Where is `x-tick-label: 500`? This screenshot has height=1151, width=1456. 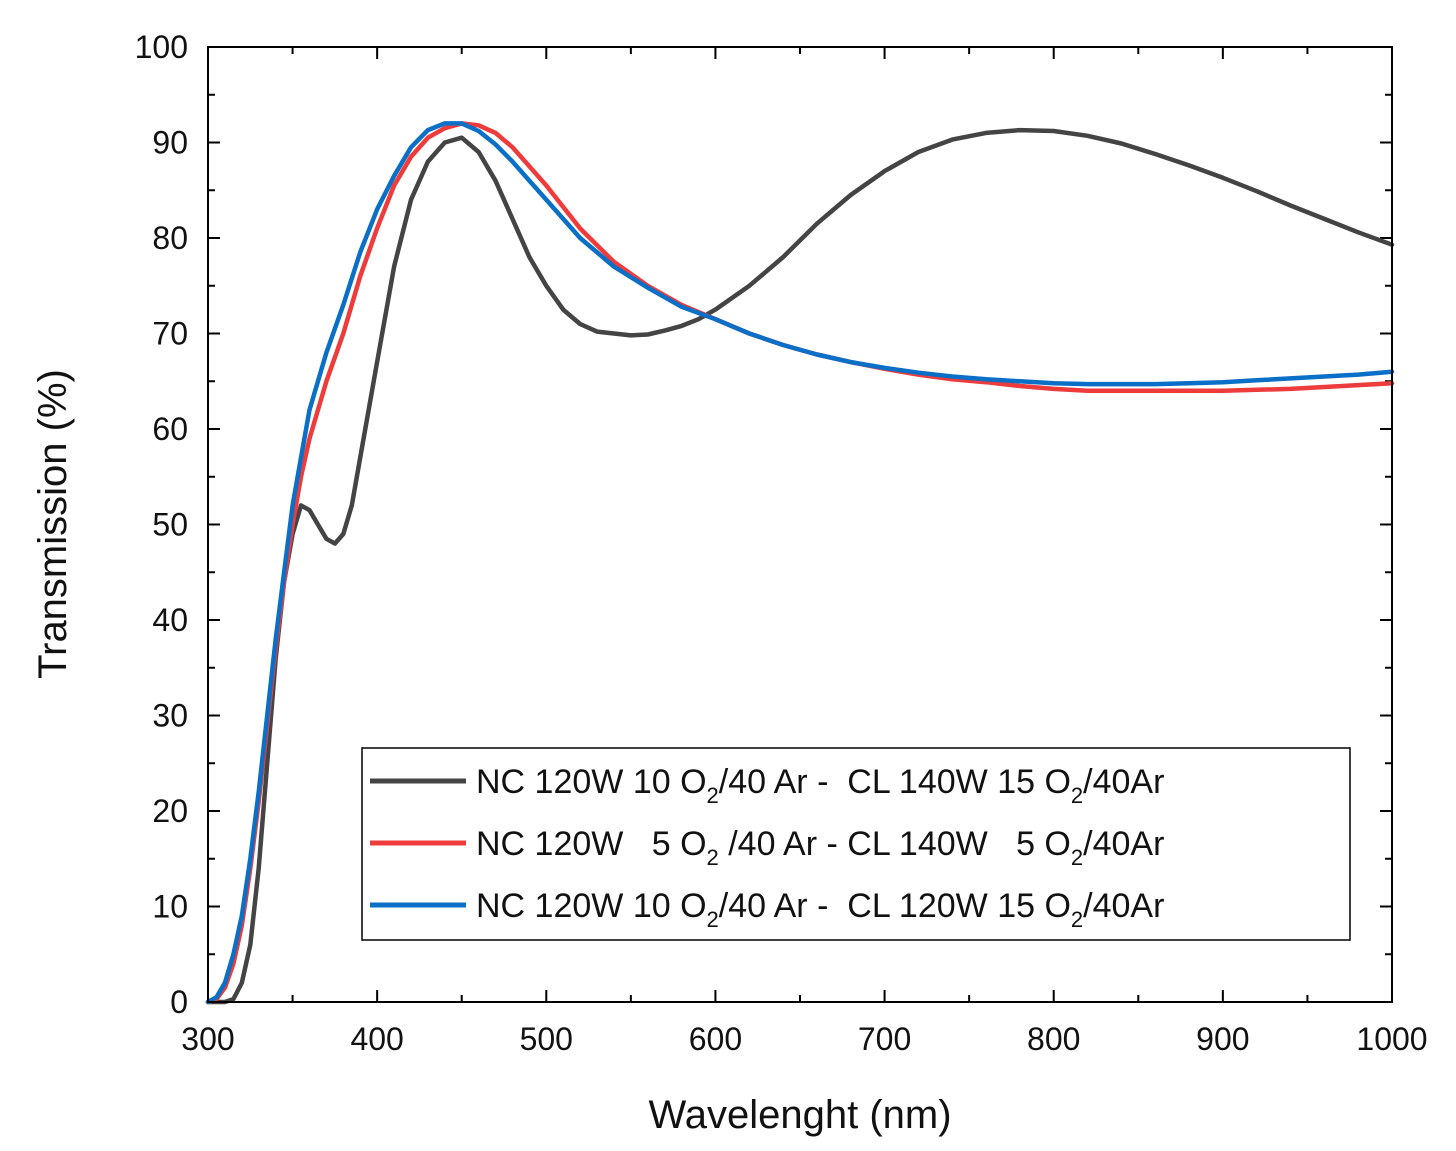
x-tick-label: 500 is located at coordinates (546, 1039).